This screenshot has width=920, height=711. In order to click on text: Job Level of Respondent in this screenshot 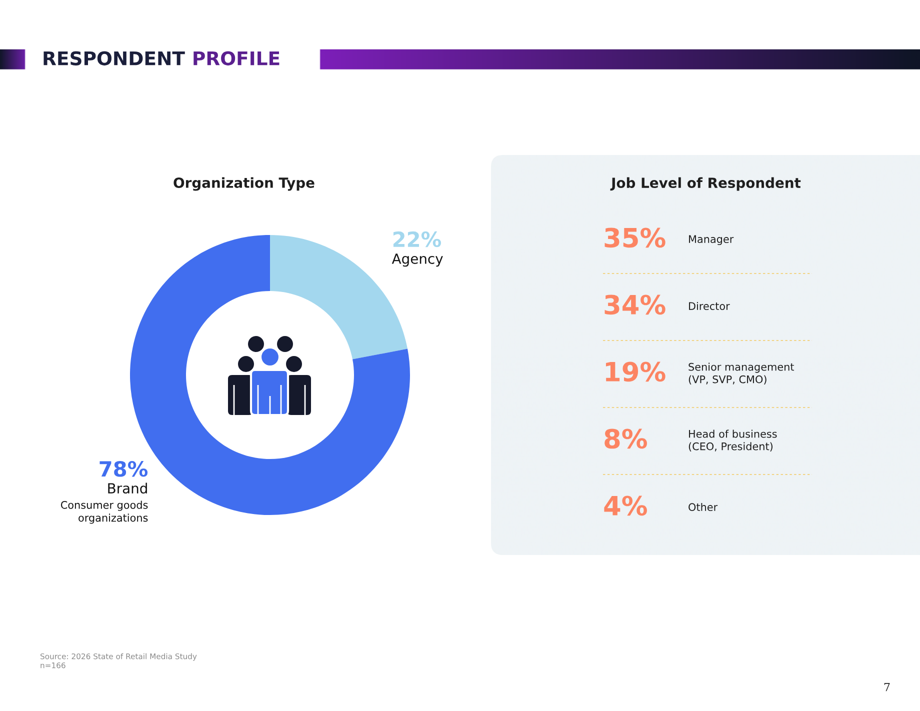, I will do `click(705, 184)`.